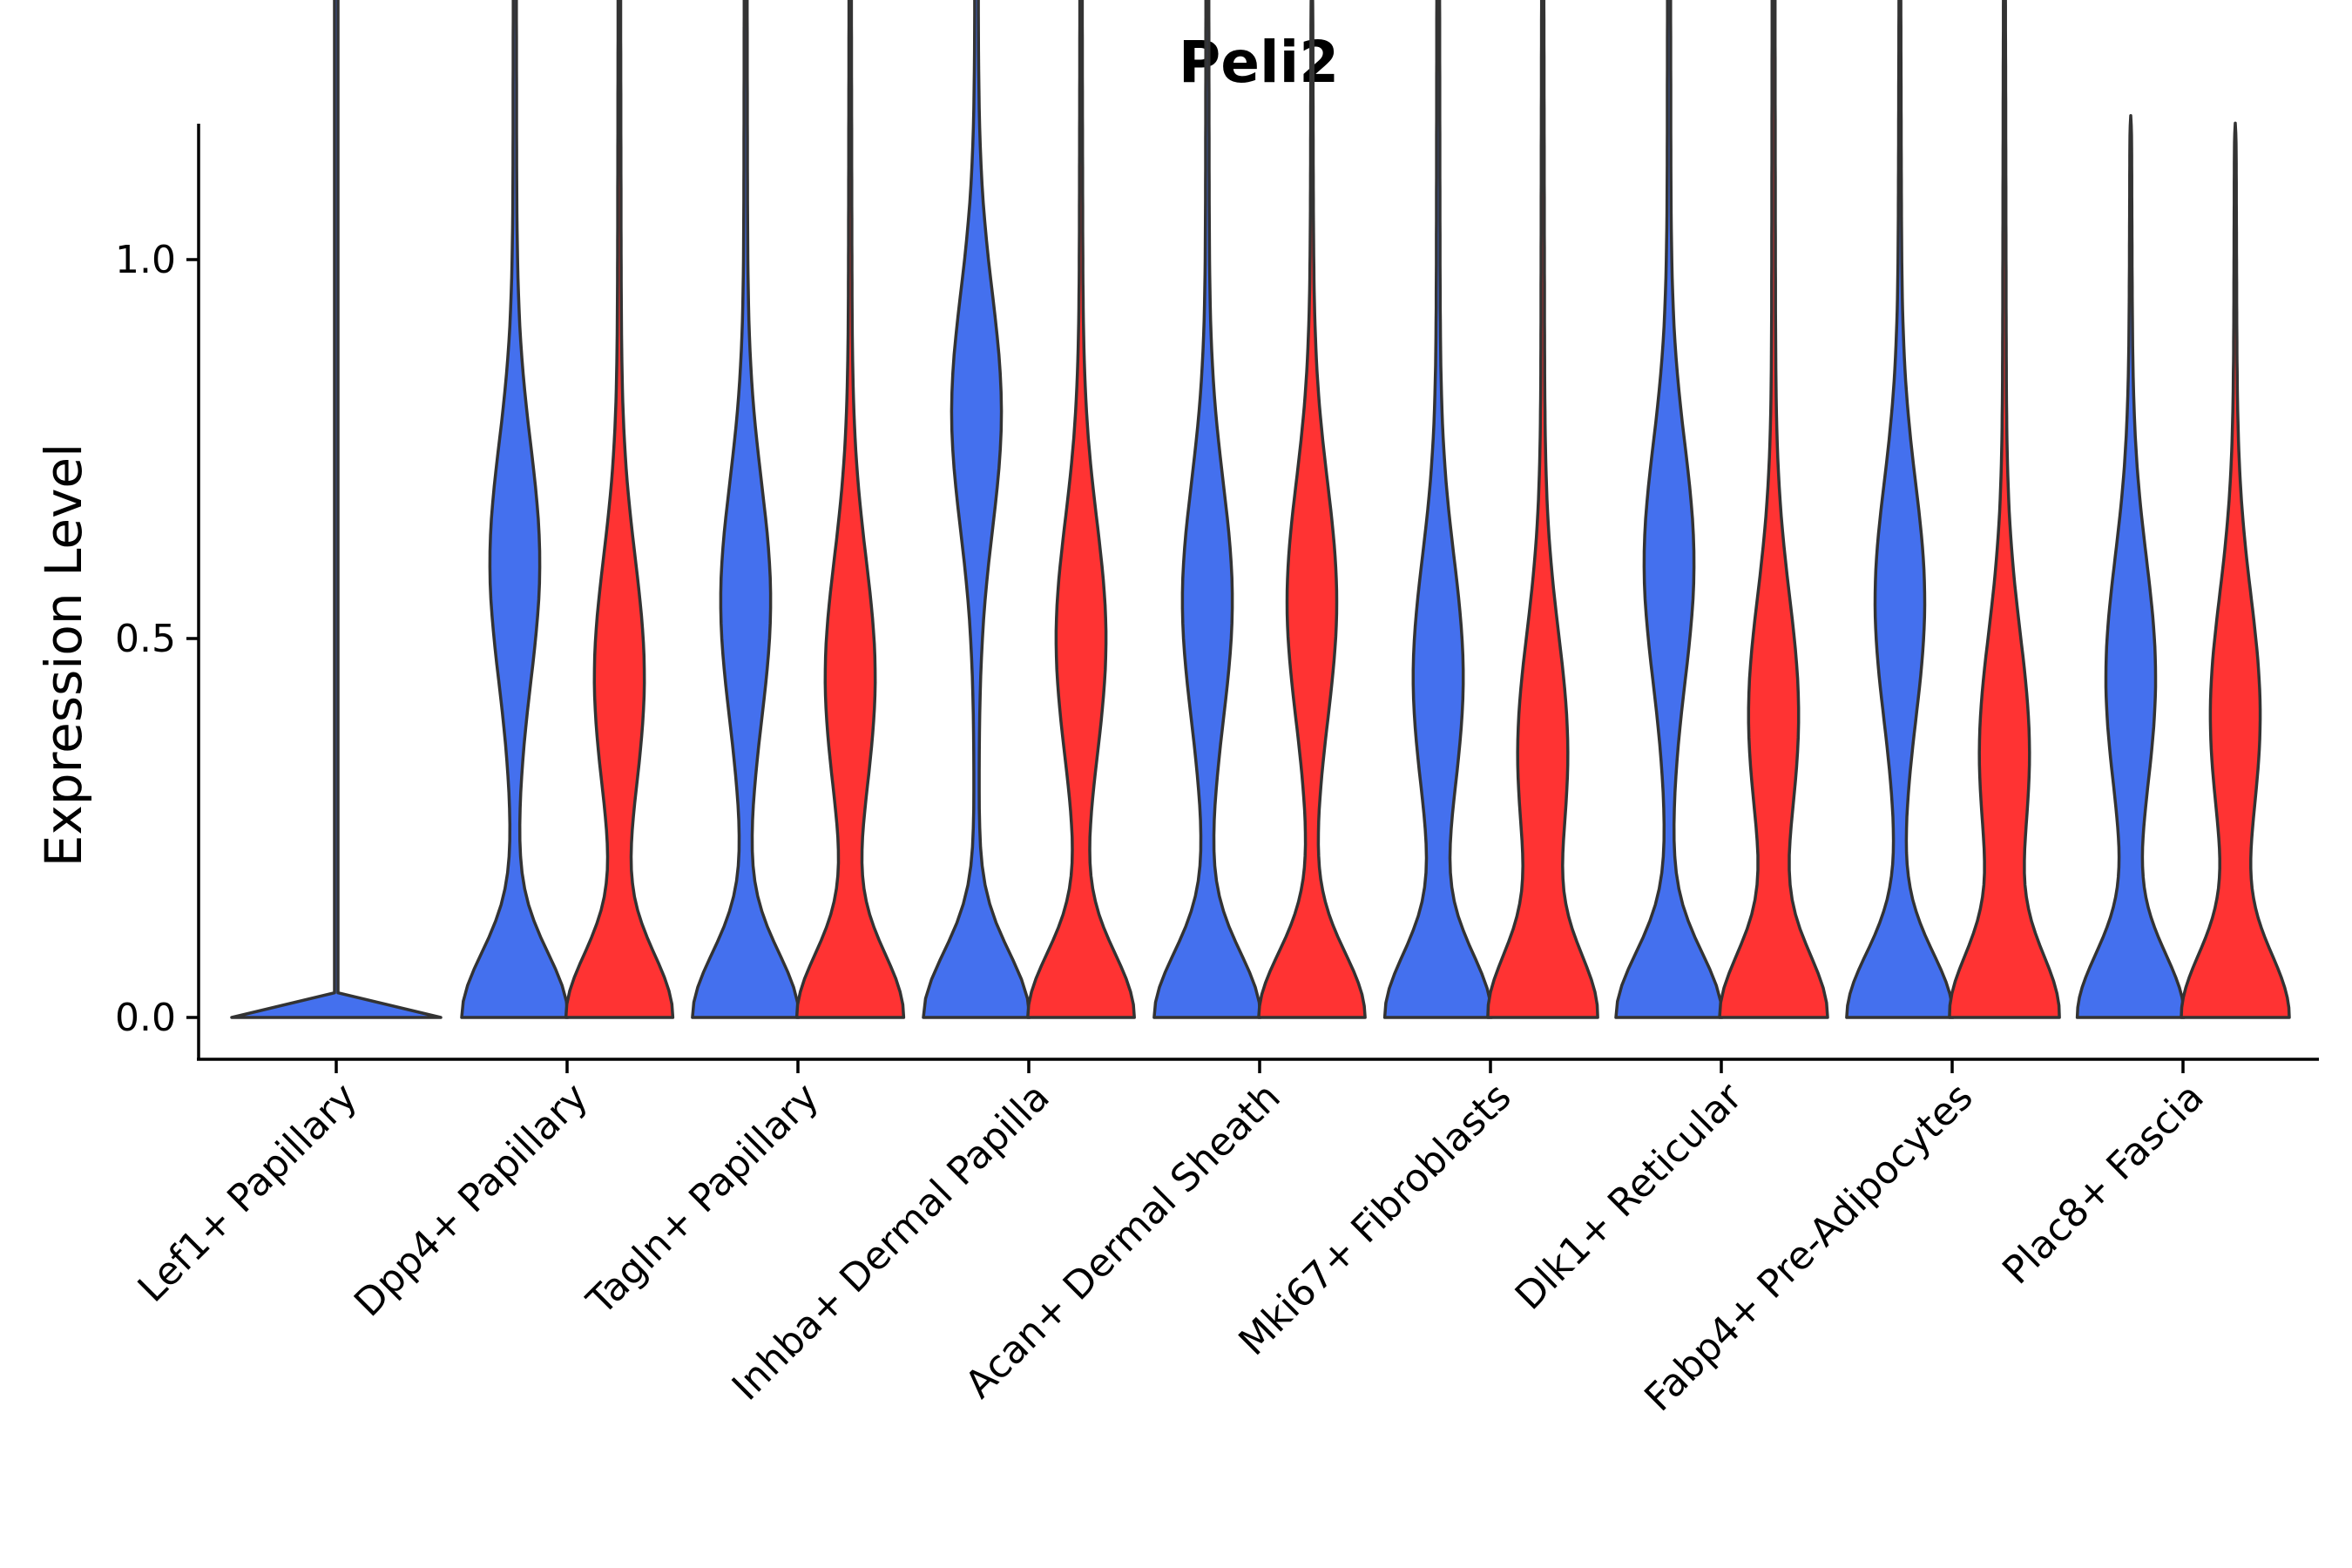 The height and width of the screenshot is (1568, 2352). Describe the element at coordinates (1312, 510) in the screenshot. I see `violin-5-group2` at that location.